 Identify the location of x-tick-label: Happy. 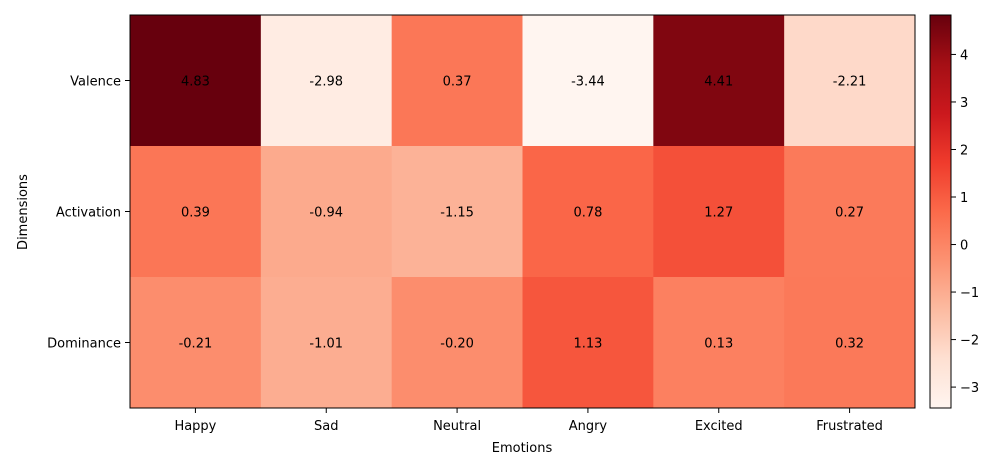
(195, 426).